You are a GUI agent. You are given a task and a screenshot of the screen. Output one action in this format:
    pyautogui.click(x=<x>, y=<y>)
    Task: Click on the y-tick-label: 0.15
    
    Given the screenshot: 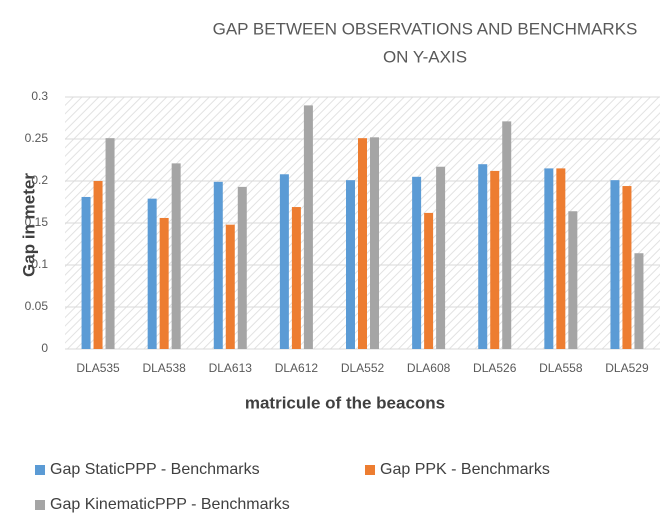 What is the action you would take?
    pyautogui.click(x=37, y=222)
    